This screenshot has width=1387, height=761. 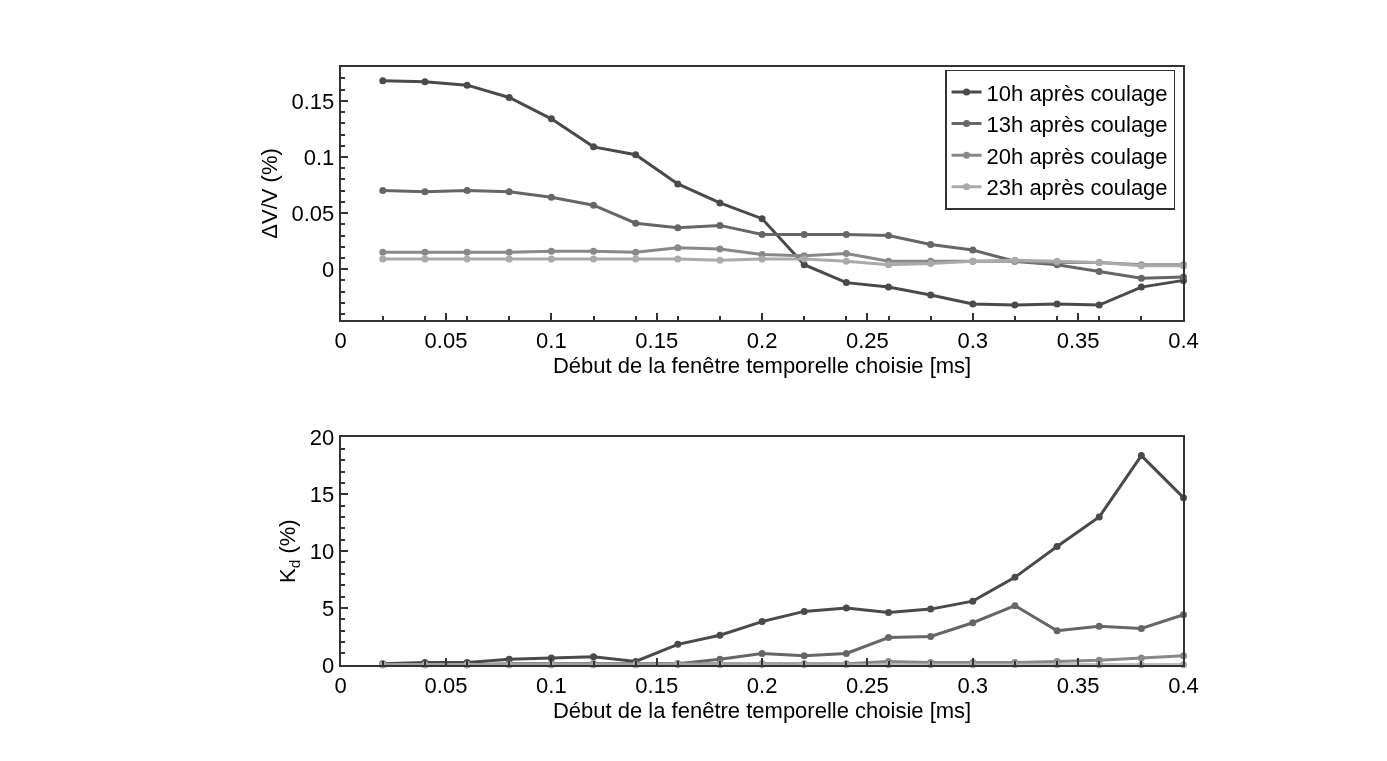 I want to click on legend-label: 20h après coulage, so click(x=1077, y=156).